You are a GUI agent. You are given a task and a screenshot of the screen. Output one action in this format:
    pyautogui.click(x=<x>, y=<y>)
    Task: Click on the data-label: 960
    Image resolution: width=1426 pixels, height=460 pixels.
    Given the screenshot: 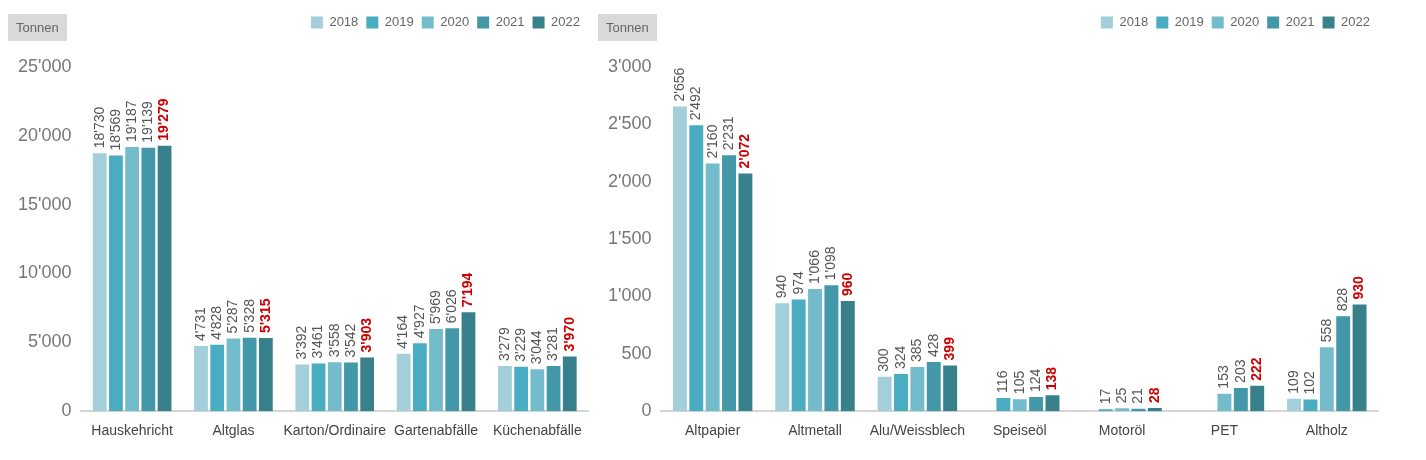 What is the action you would take?
    pyautogui.click(x=846, y=284)
    